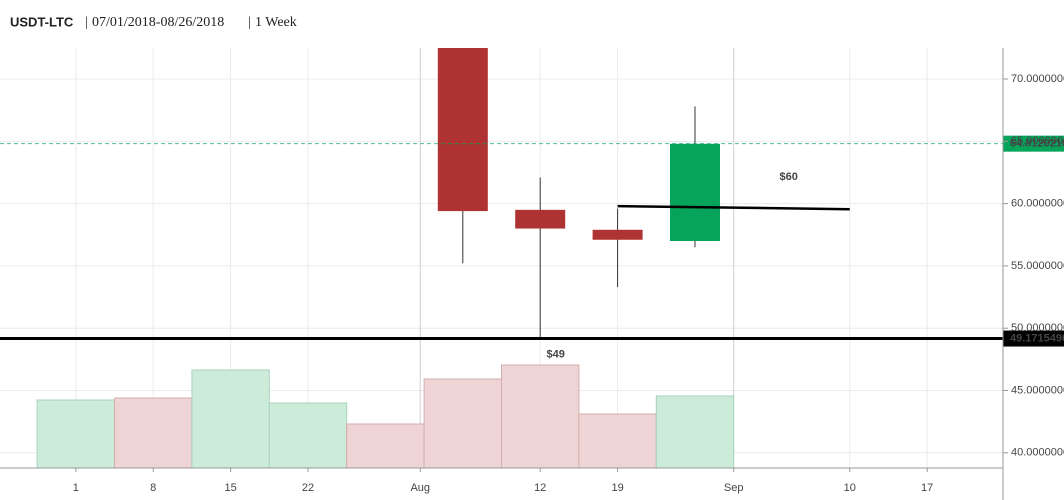  Describe the element at coordinates (1037, 266) in the screenshot. I see `y-tick-label: 55.00000000` at that location.